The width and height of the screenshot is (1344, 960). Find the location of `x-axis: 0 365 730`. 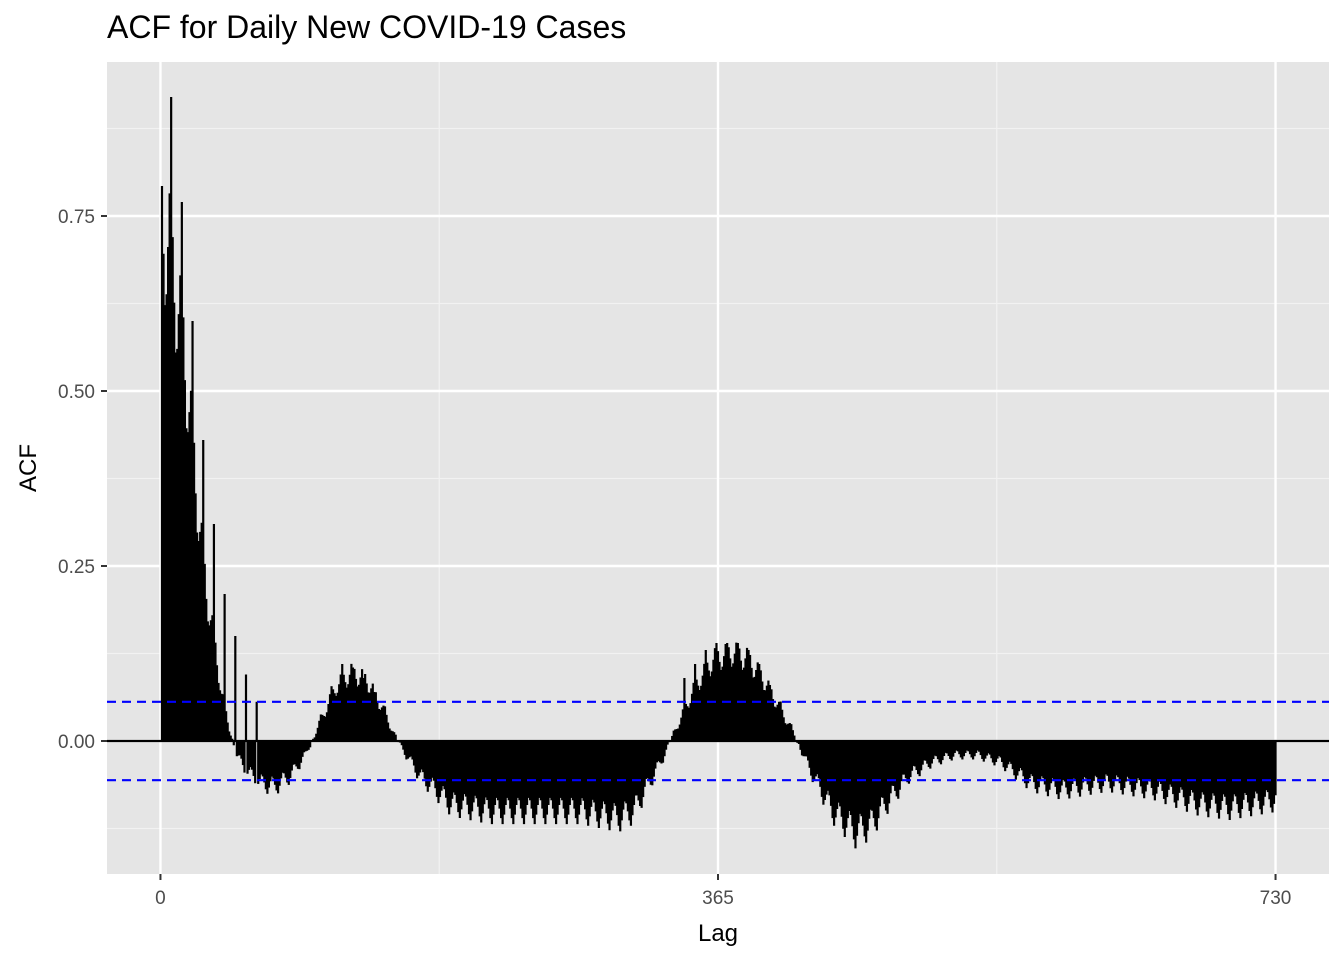

x-axis: 0 365 730 is located at coordinates (723, 891).